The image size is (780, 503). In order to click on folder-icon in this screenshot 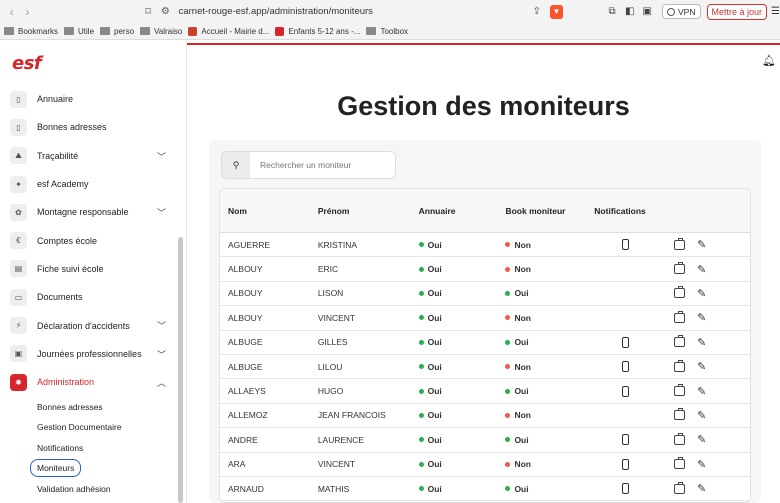, I will do `click(371, 31)`.